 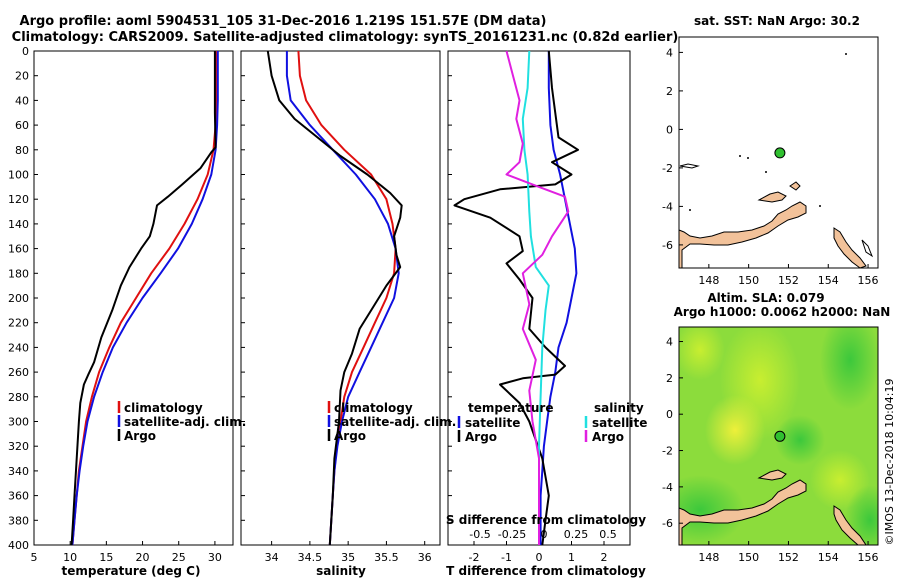 What do you see at coordinates (777, 21) in the screenshot?
I see `sst-map-title: sat. SST: NaN Argo: 30.2` at bounding box center [777, 21].